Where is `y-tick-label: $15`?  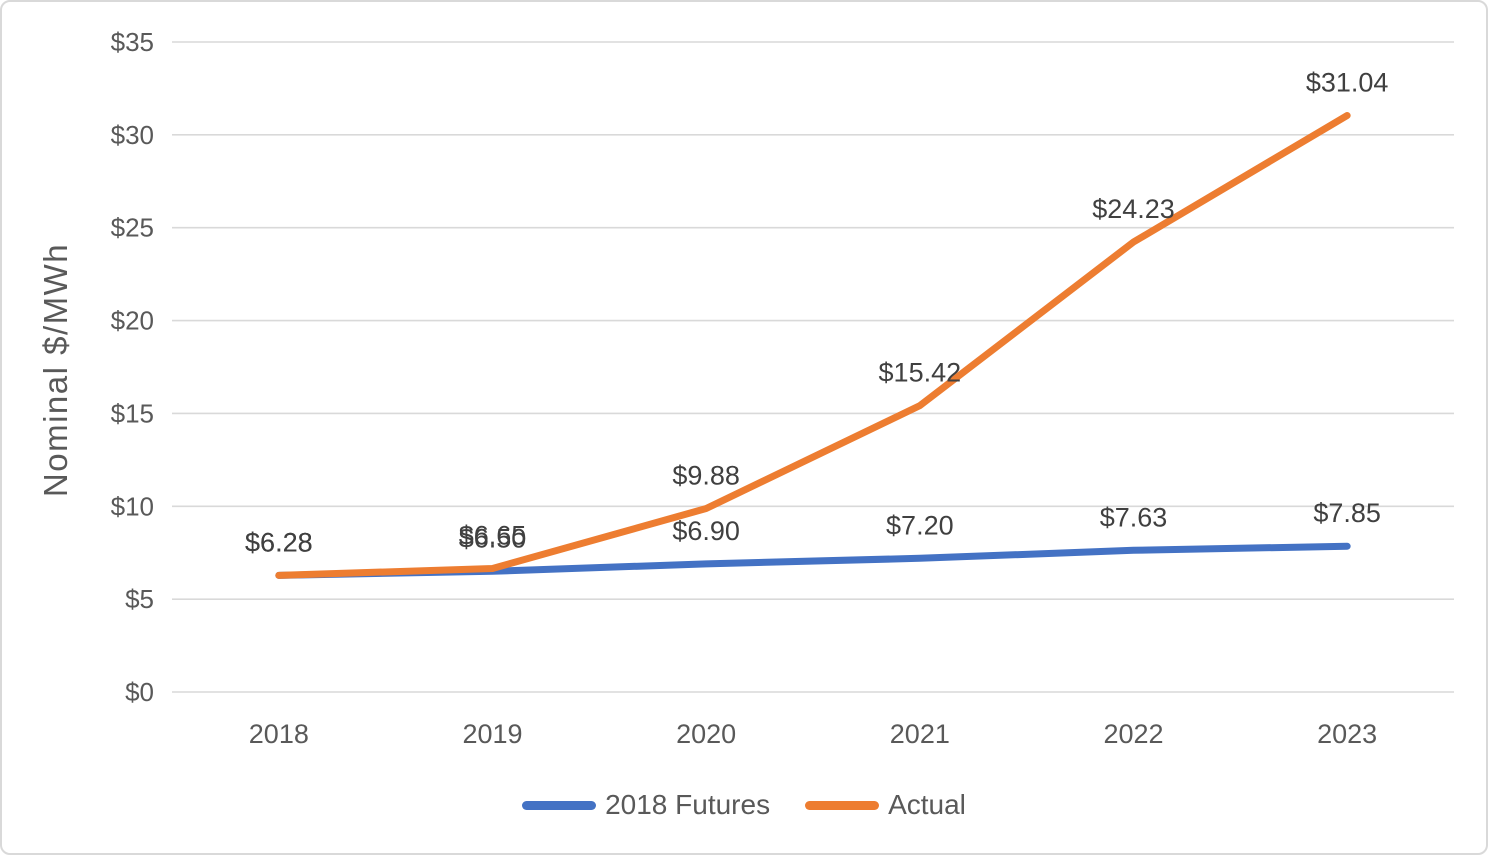
y-tick-label: $15 is located at coordinates (132, 413).